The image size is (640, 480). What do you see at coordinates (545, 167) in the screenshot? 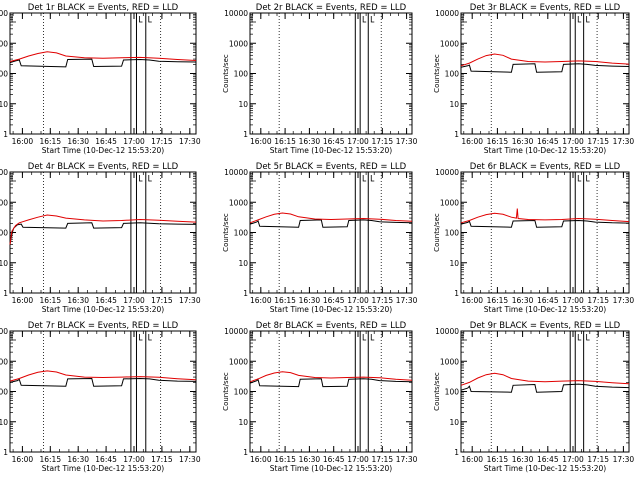
I see `chart-title: Det 6r BLACK = Events, RED = LLD` at bounding box center [545, 167].